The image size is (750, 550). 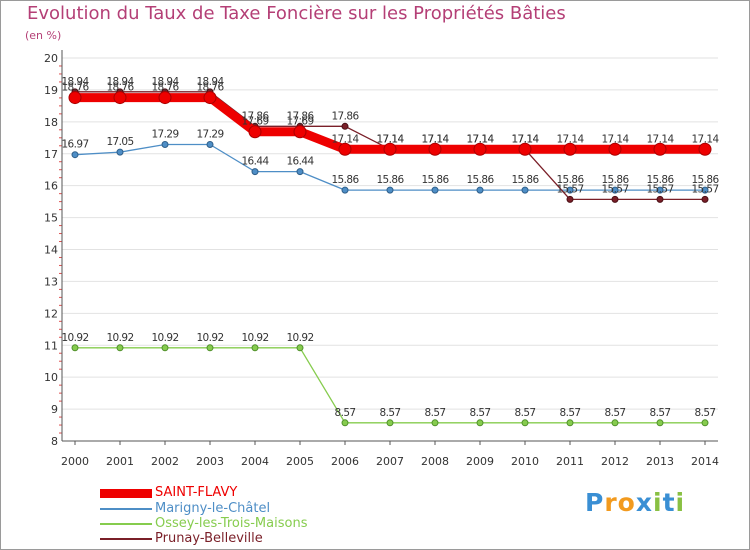 What do you see at coordinates (660, 461) in the screenshot?
I see `x-tick-label: 2013` at bounding box center [660, 461].